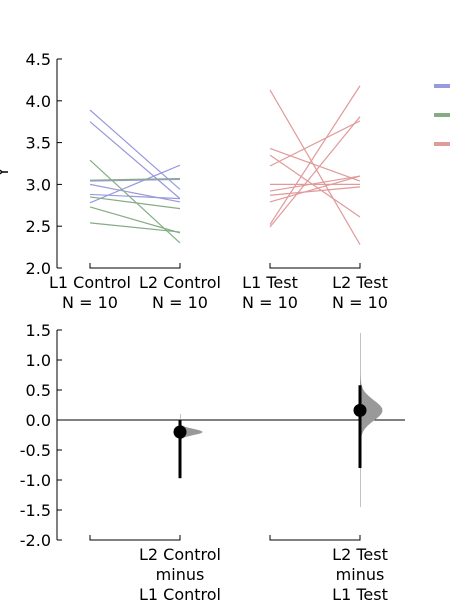 Image resolution: width=450 pixels, height=600 pixels. What do you see at coordinates (180, 572) in the screenshot?
I see `x-tick-label: L2 Control minus L1 Control` at bounding box center [180, 572].